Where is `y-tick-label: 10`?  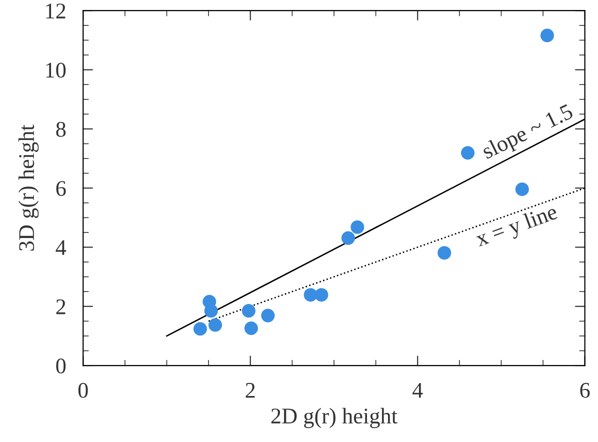
y-tick-label: 10 is located at coordinates (56, 70).